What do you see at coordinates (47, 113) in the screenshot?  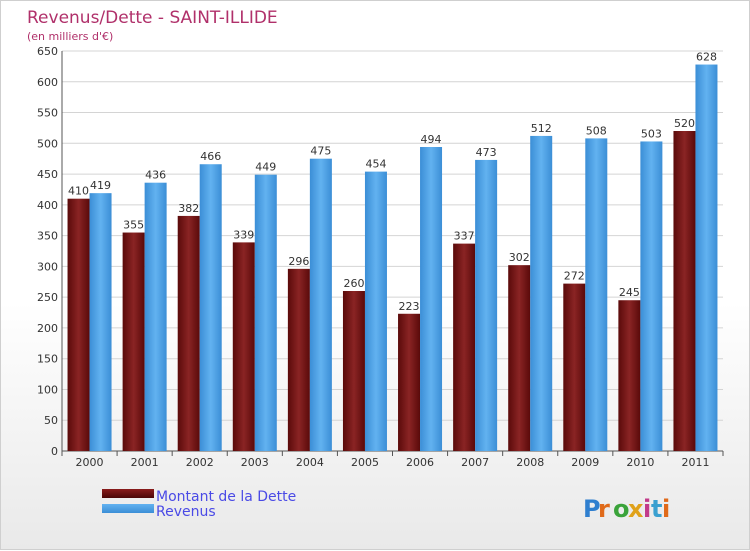 I see `y-tick-label: 550` at bounding box center [47, 113].